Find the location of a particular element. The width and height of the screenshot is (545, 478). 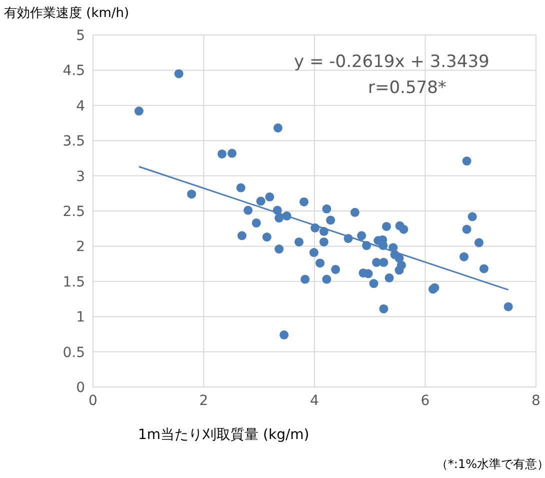

text: （*:1%水準で有意） is located at coordinates (490, 464).